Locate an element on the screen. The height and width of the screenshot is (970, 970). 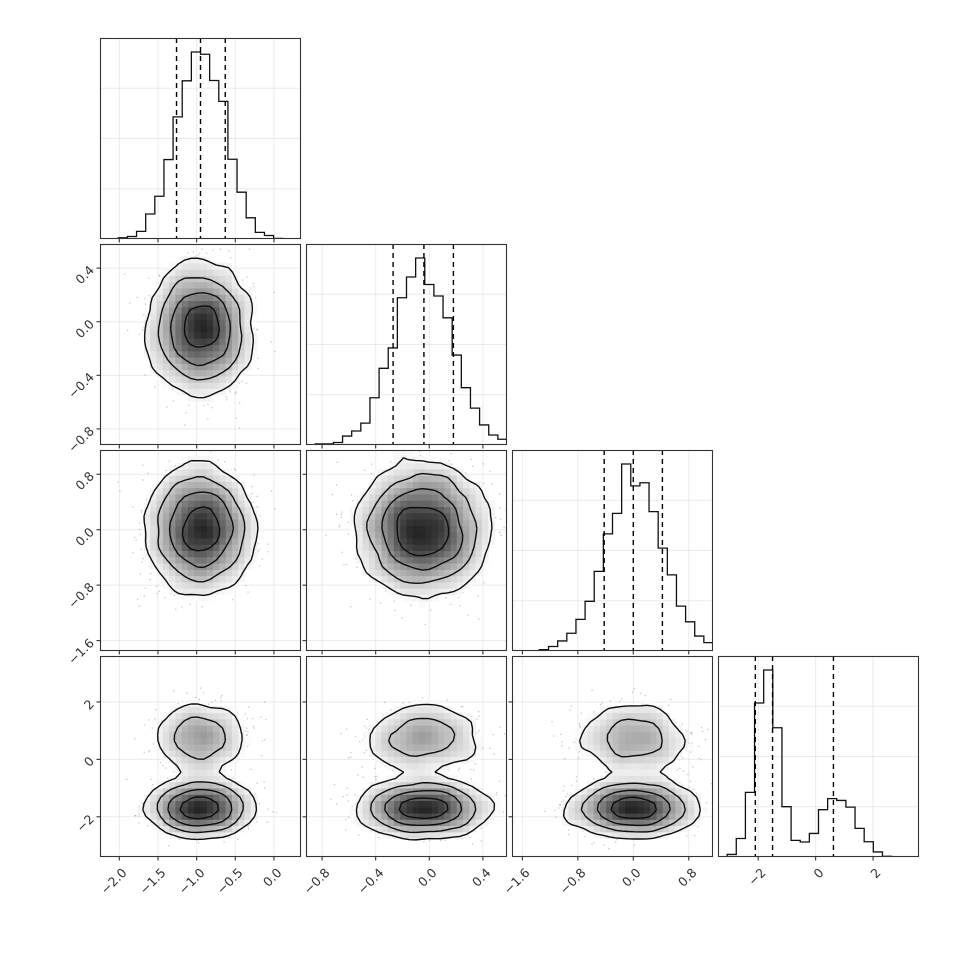
x-tick-label-x2: 0.8 is located at coordinates (687, 877).